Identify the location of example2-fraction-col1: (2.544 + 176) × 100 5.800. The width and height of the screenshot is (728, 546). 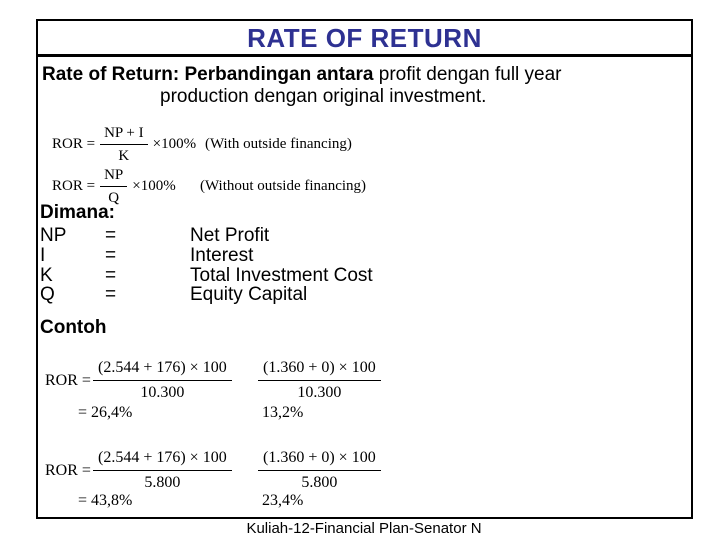
(162, 470).